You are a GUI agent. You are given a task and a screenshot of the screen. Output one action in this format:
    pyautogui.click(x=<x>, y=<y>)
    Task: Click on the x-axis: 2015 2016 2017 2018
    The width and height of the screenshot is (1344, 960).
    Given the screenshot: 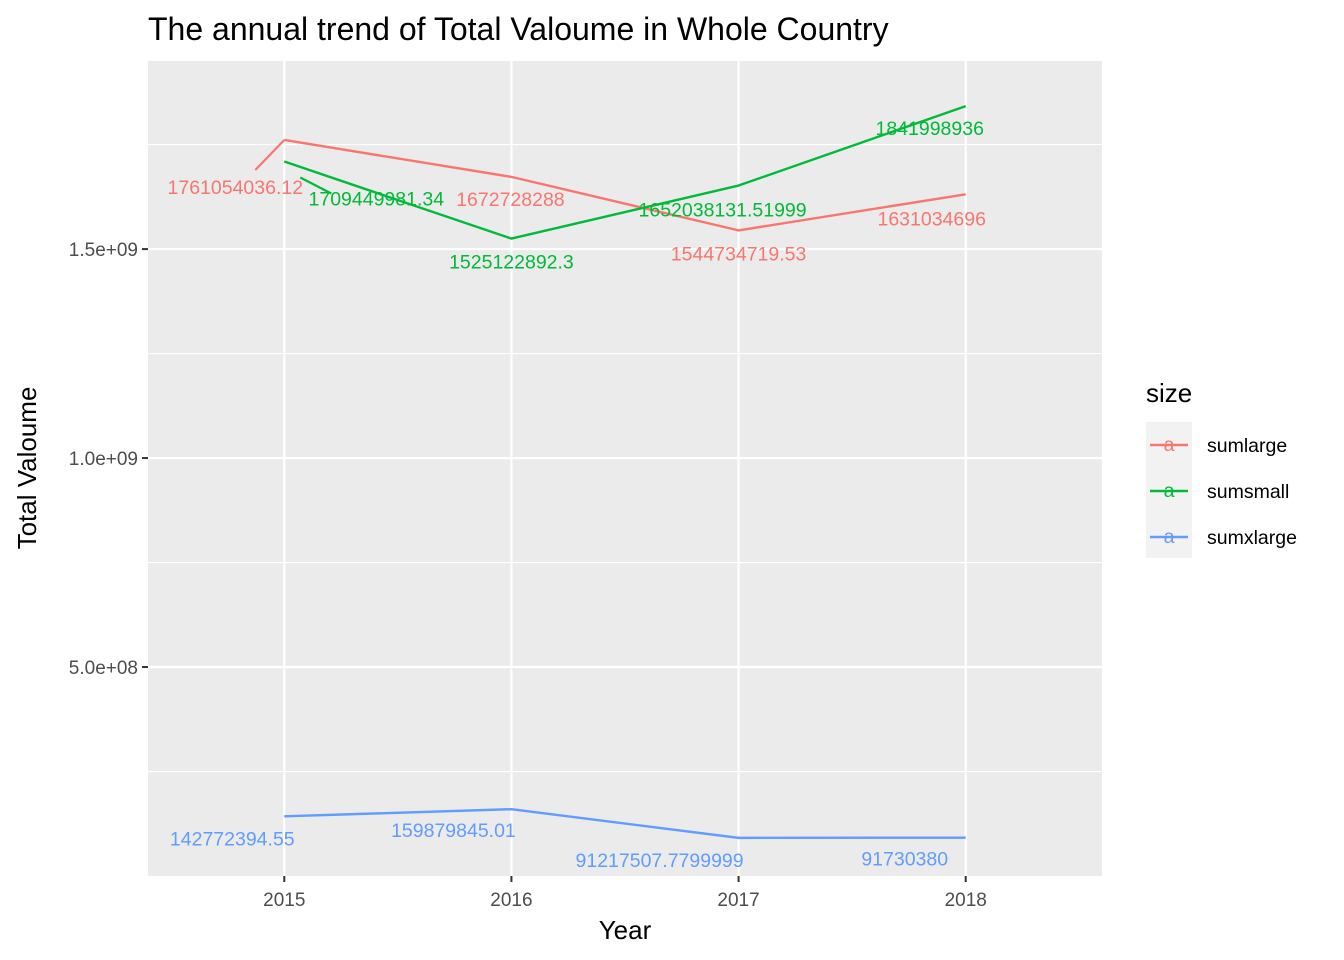 What is the action you would take?
    pyautogui.click(x=625, y=893)
    